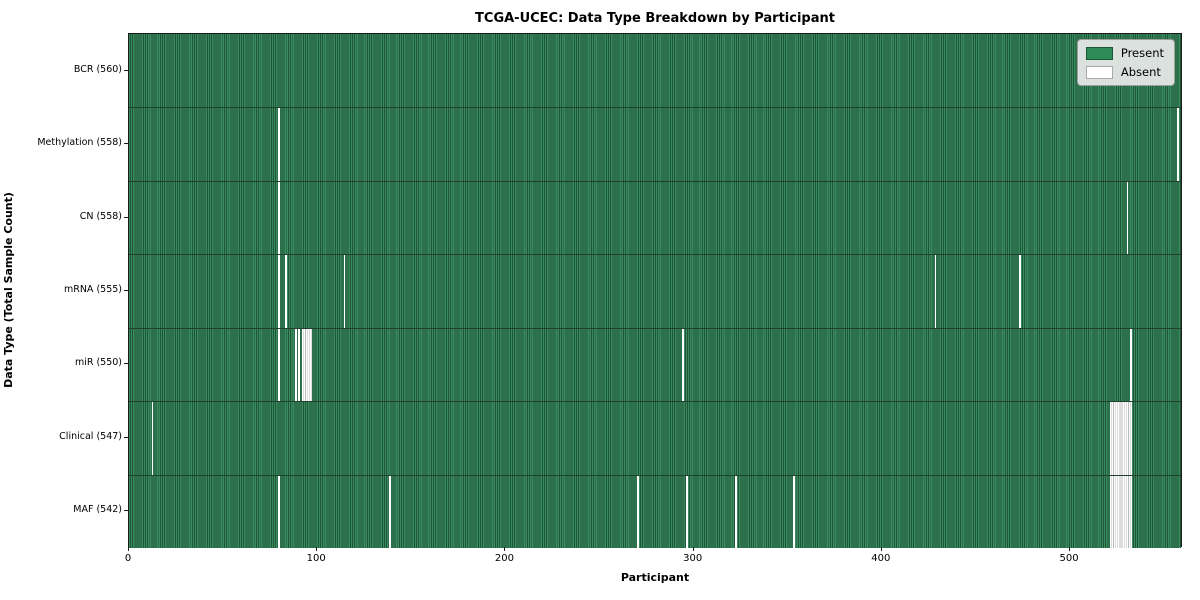 The image size is (1200, 600). I want to click on y-tick-label: mRNA (555), so click(92, 289).